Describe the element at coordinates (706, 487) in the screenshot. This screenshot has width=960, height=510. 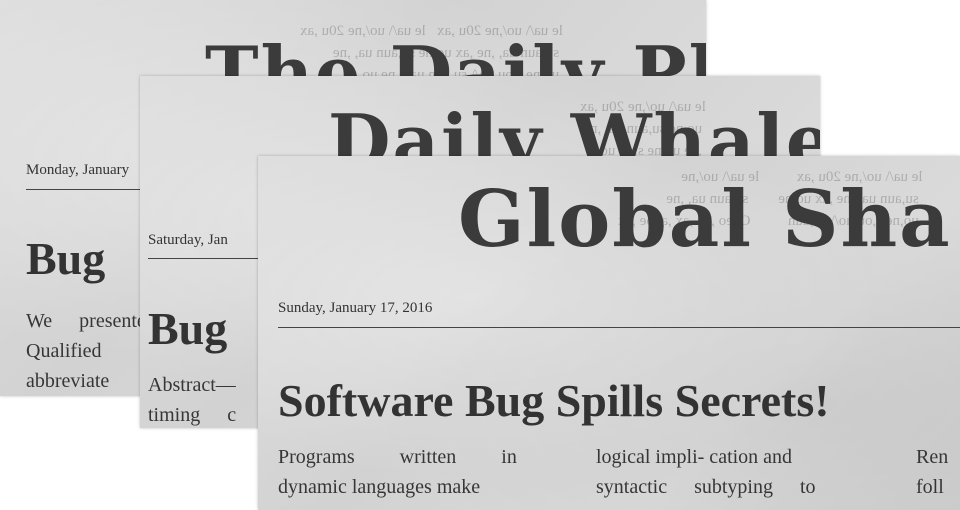
I see `column-line: syntactic subtyping to` at that location.